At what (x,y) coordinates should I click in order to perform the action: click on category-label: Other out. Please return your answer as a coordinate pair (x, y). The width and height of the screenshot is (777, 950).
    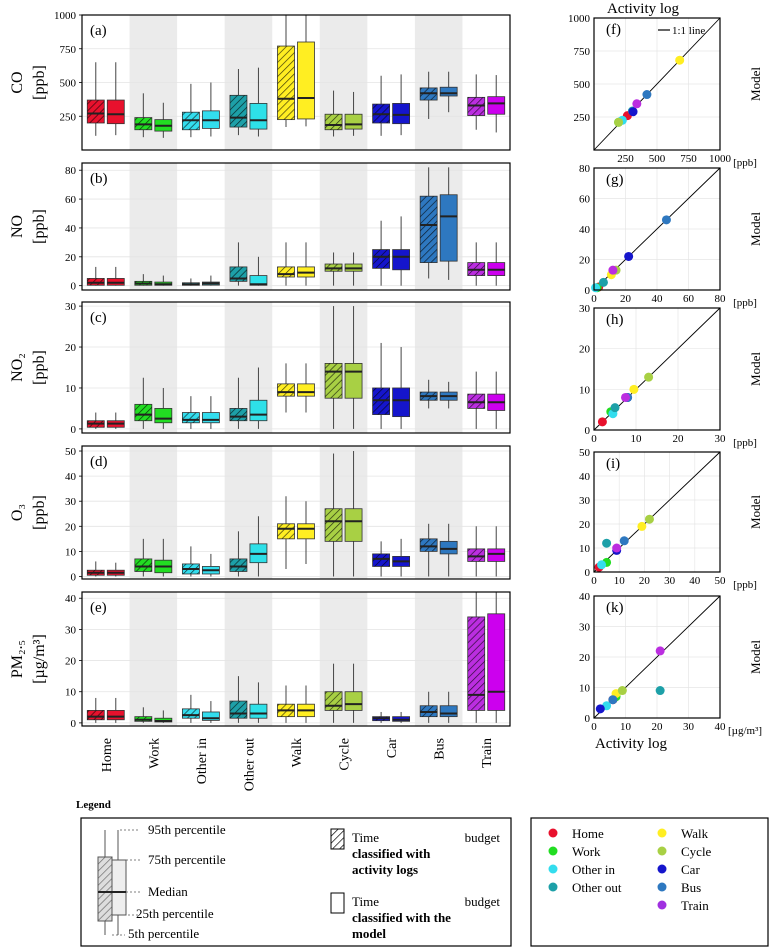
    Looking at the image, I should click on (249, 764).